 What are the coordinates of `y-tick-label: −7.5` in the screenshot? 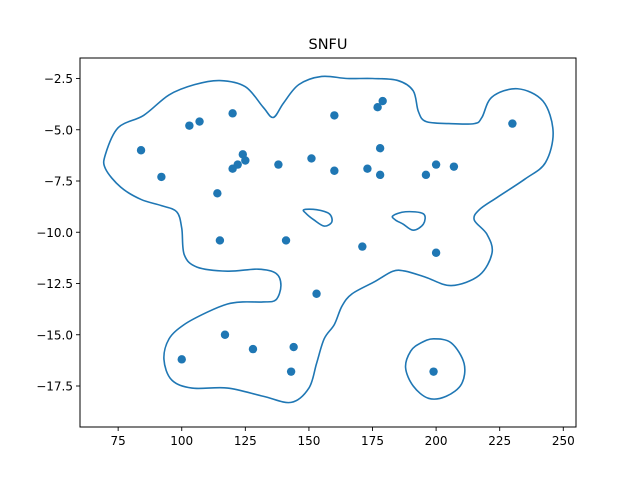 It's located at (58, 182).